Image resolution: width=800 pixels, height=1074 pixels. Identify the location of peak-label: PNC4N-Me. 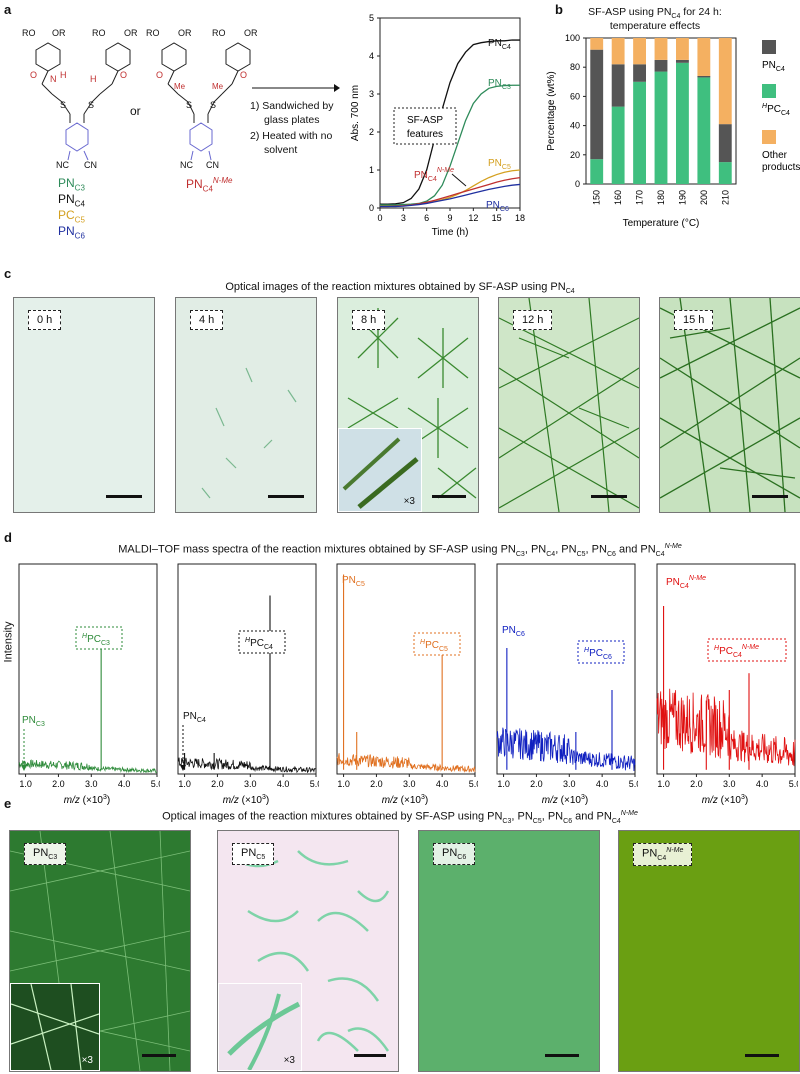
(686, 582).